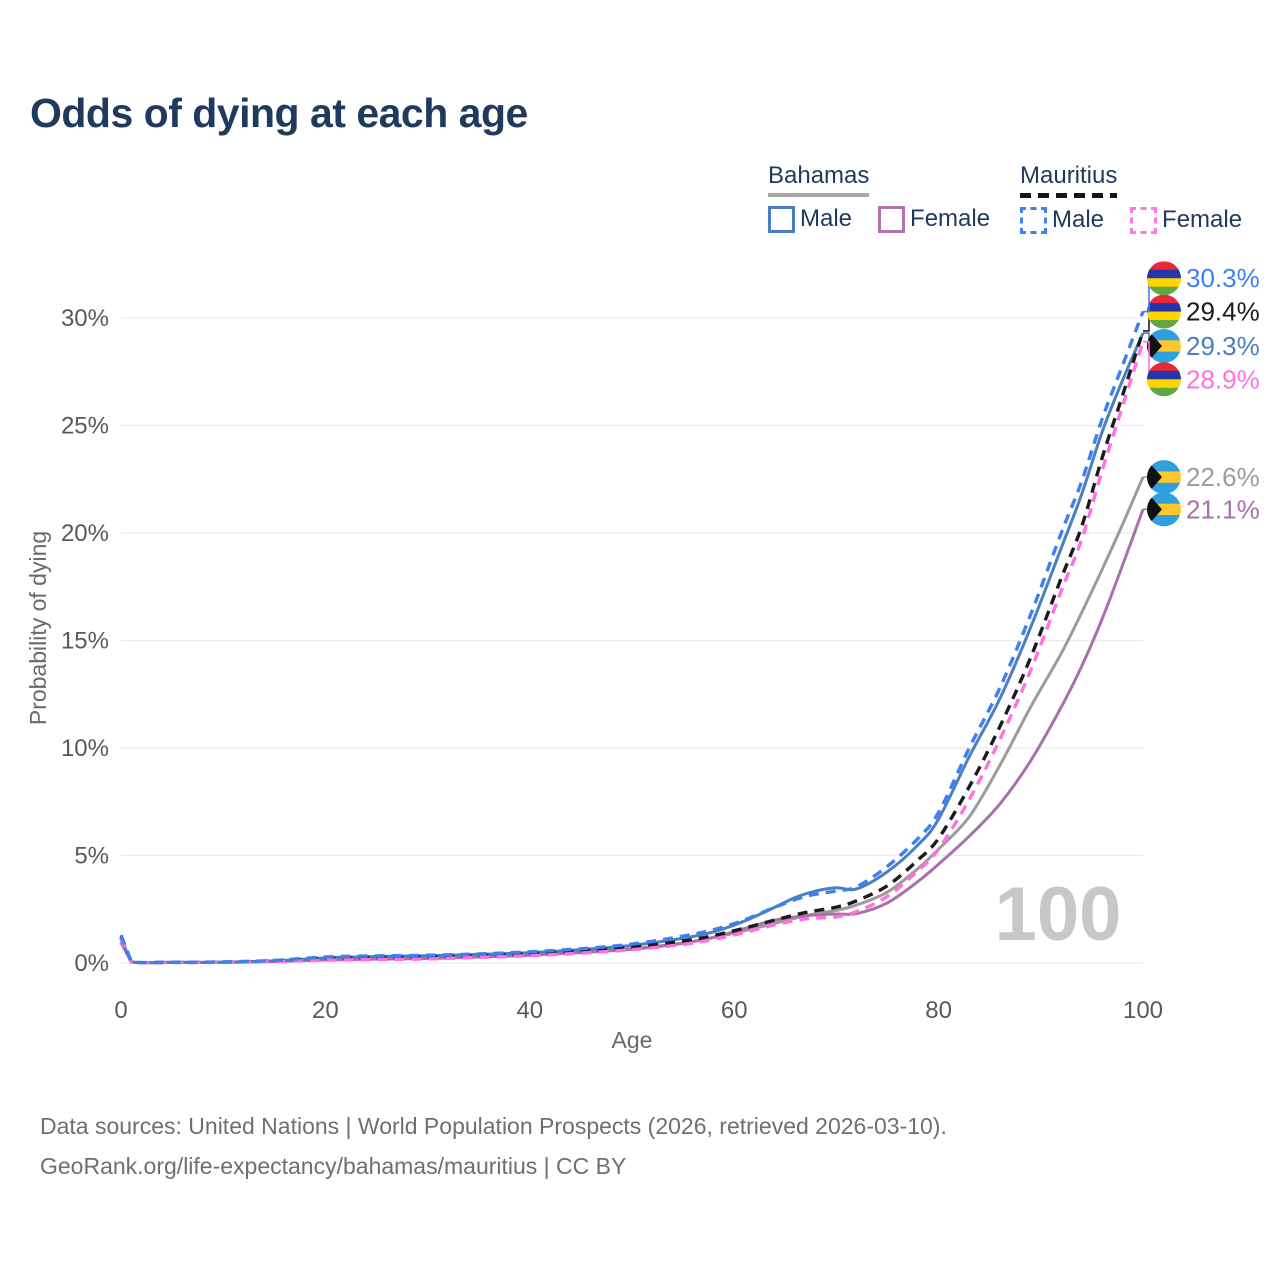  What do you see at coordinates (1223, 278) in the screenshot?
I see `end-value-label: 30.3%` at bounding box center [1223, 278].